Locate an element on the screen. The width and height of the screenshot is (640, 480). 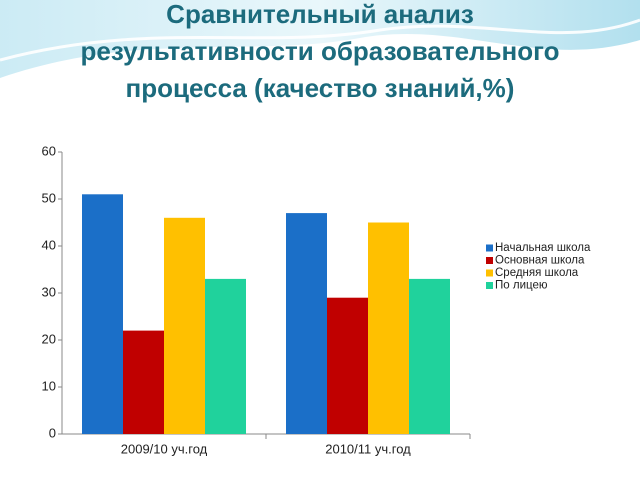
legend-label: Начальная школа is located at coordinates (543, 248).